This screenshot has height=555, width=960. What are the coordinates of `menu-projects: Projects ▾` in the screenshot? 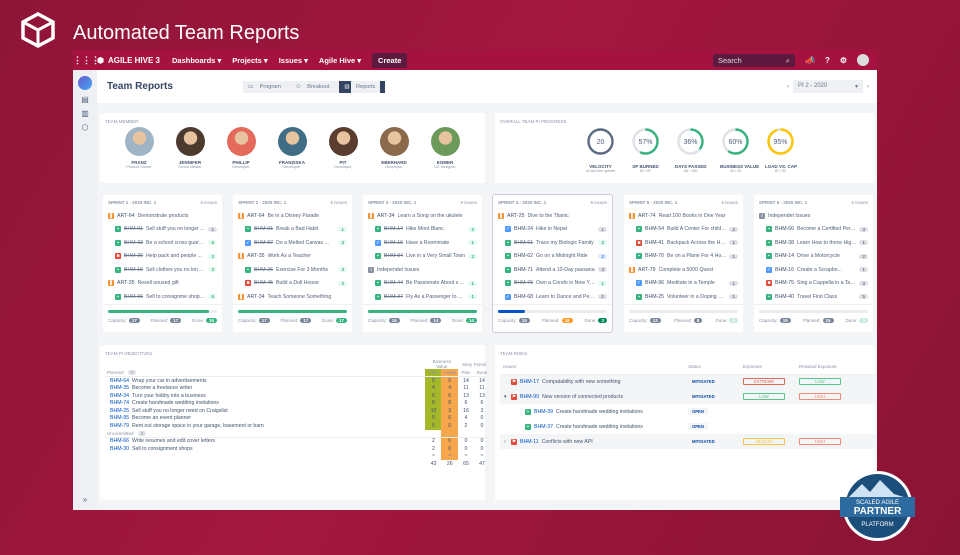 It's located at (250, 60).